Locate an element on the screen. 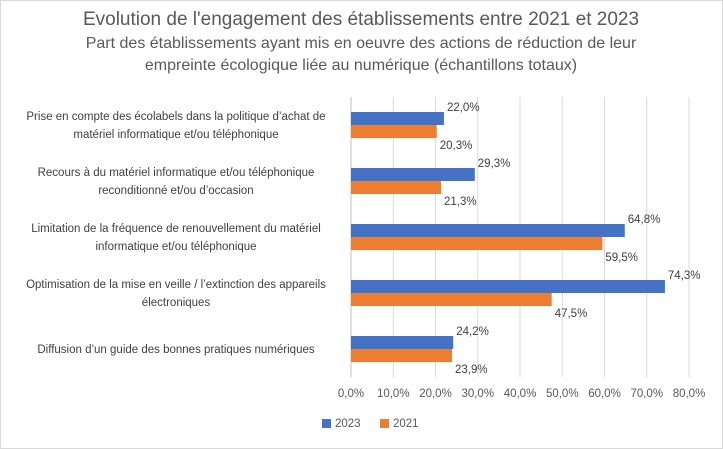  data-label-2023: 22,0% is located at coordinates (463, 108).